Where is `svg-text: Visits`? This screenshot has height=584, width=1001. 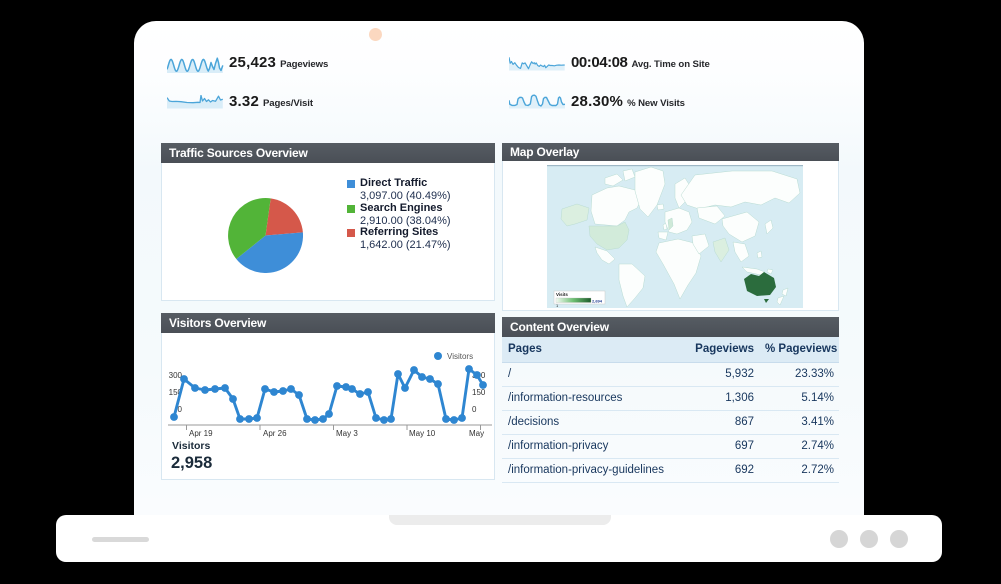 svg-text: Visits is located at coordinates (562, 294).